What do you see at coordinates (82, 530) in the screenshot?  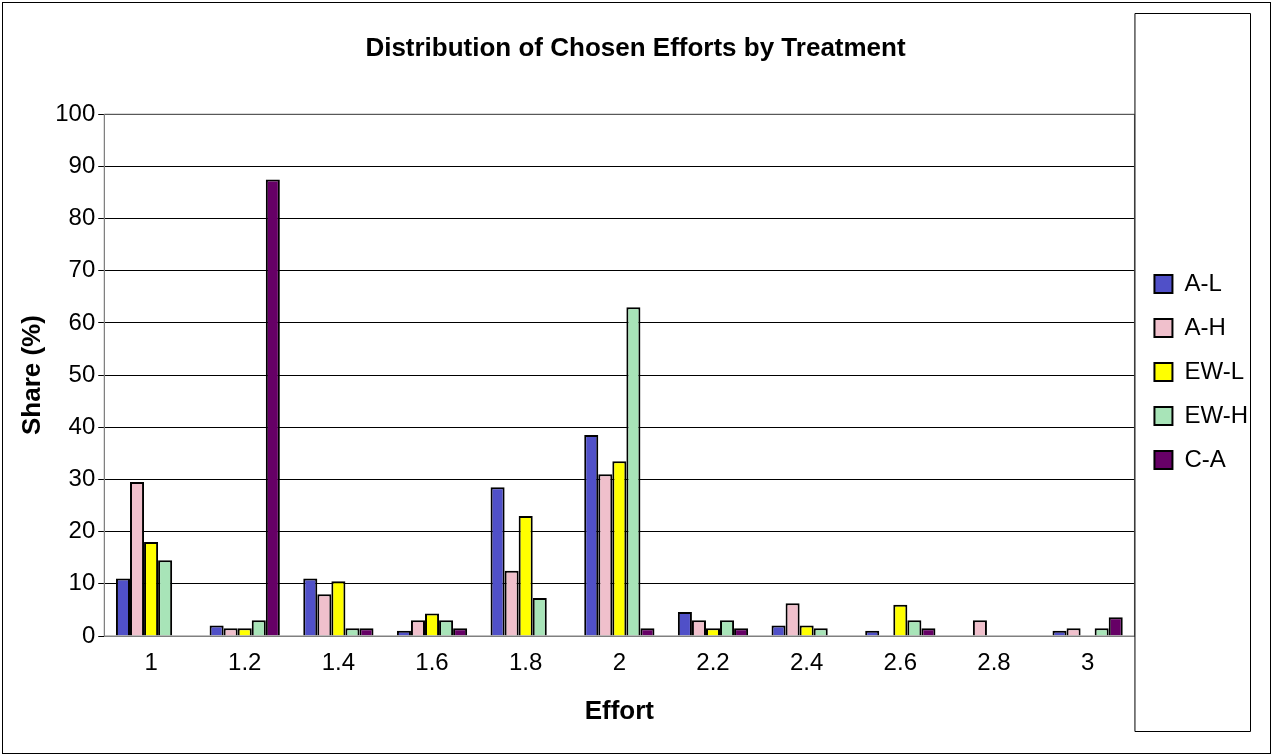 I see `y-tick-label: 20` at bounding box center [82, 530].